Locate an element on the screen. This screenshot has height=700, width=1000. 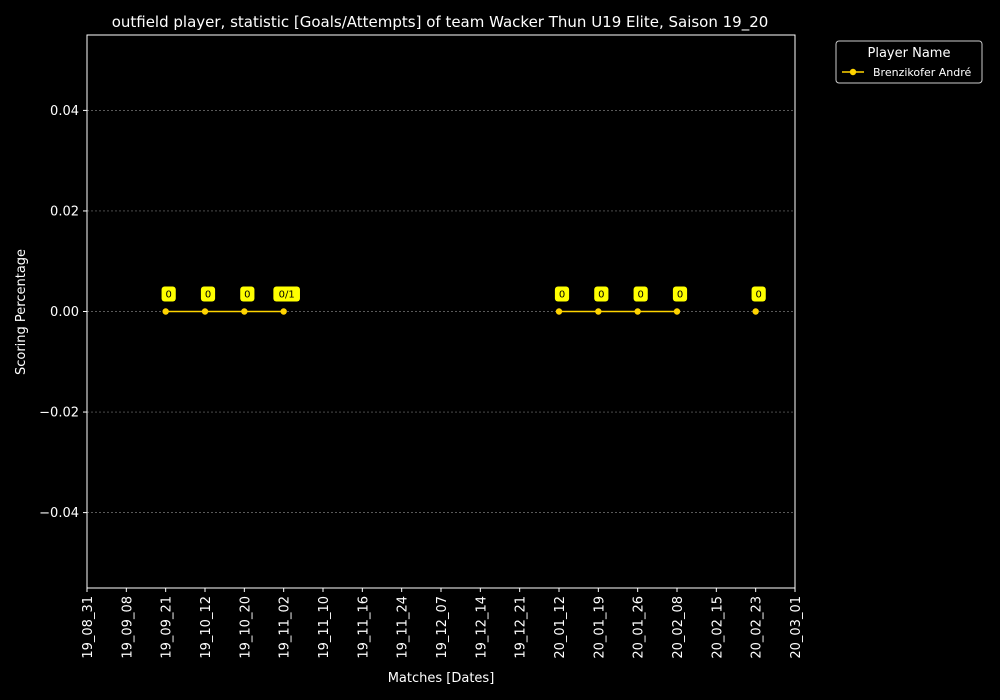
y-axis: −0.04 −0.02 0.00 0.02 0.04 is located at coordinates (63, 312).